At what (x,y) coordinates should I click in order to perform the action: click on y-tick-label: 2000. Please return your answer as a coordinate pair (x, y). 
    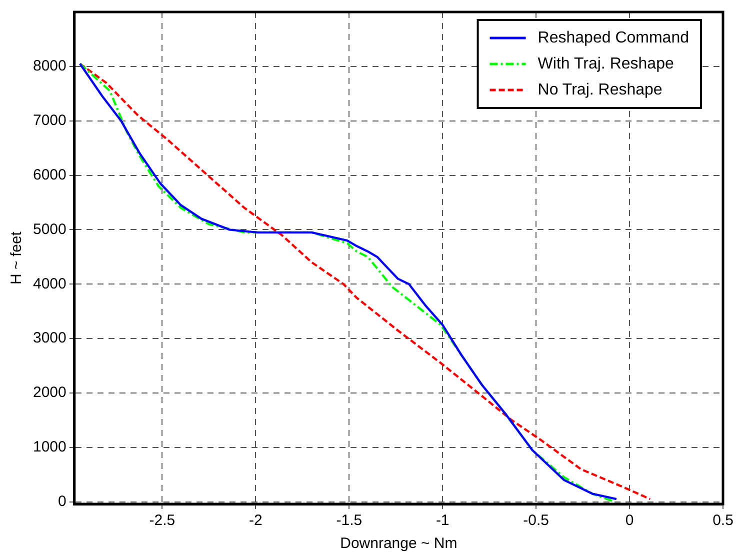
    Looking at the image, I should click on (49, 393).